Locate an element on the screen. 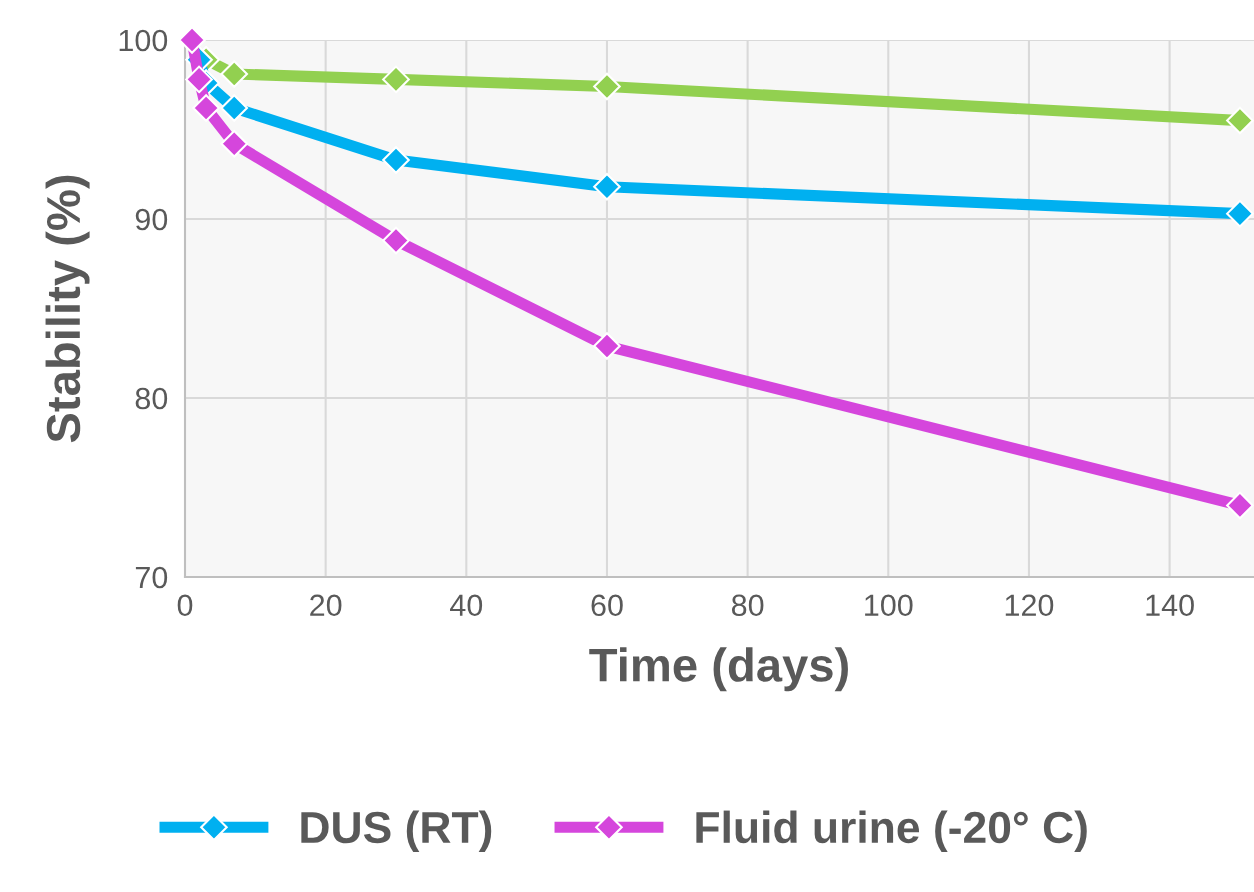 This screenshot has height=892, width=1254. legend-label: Fluid urine (-20° C) is located at coordinates (891, 831).